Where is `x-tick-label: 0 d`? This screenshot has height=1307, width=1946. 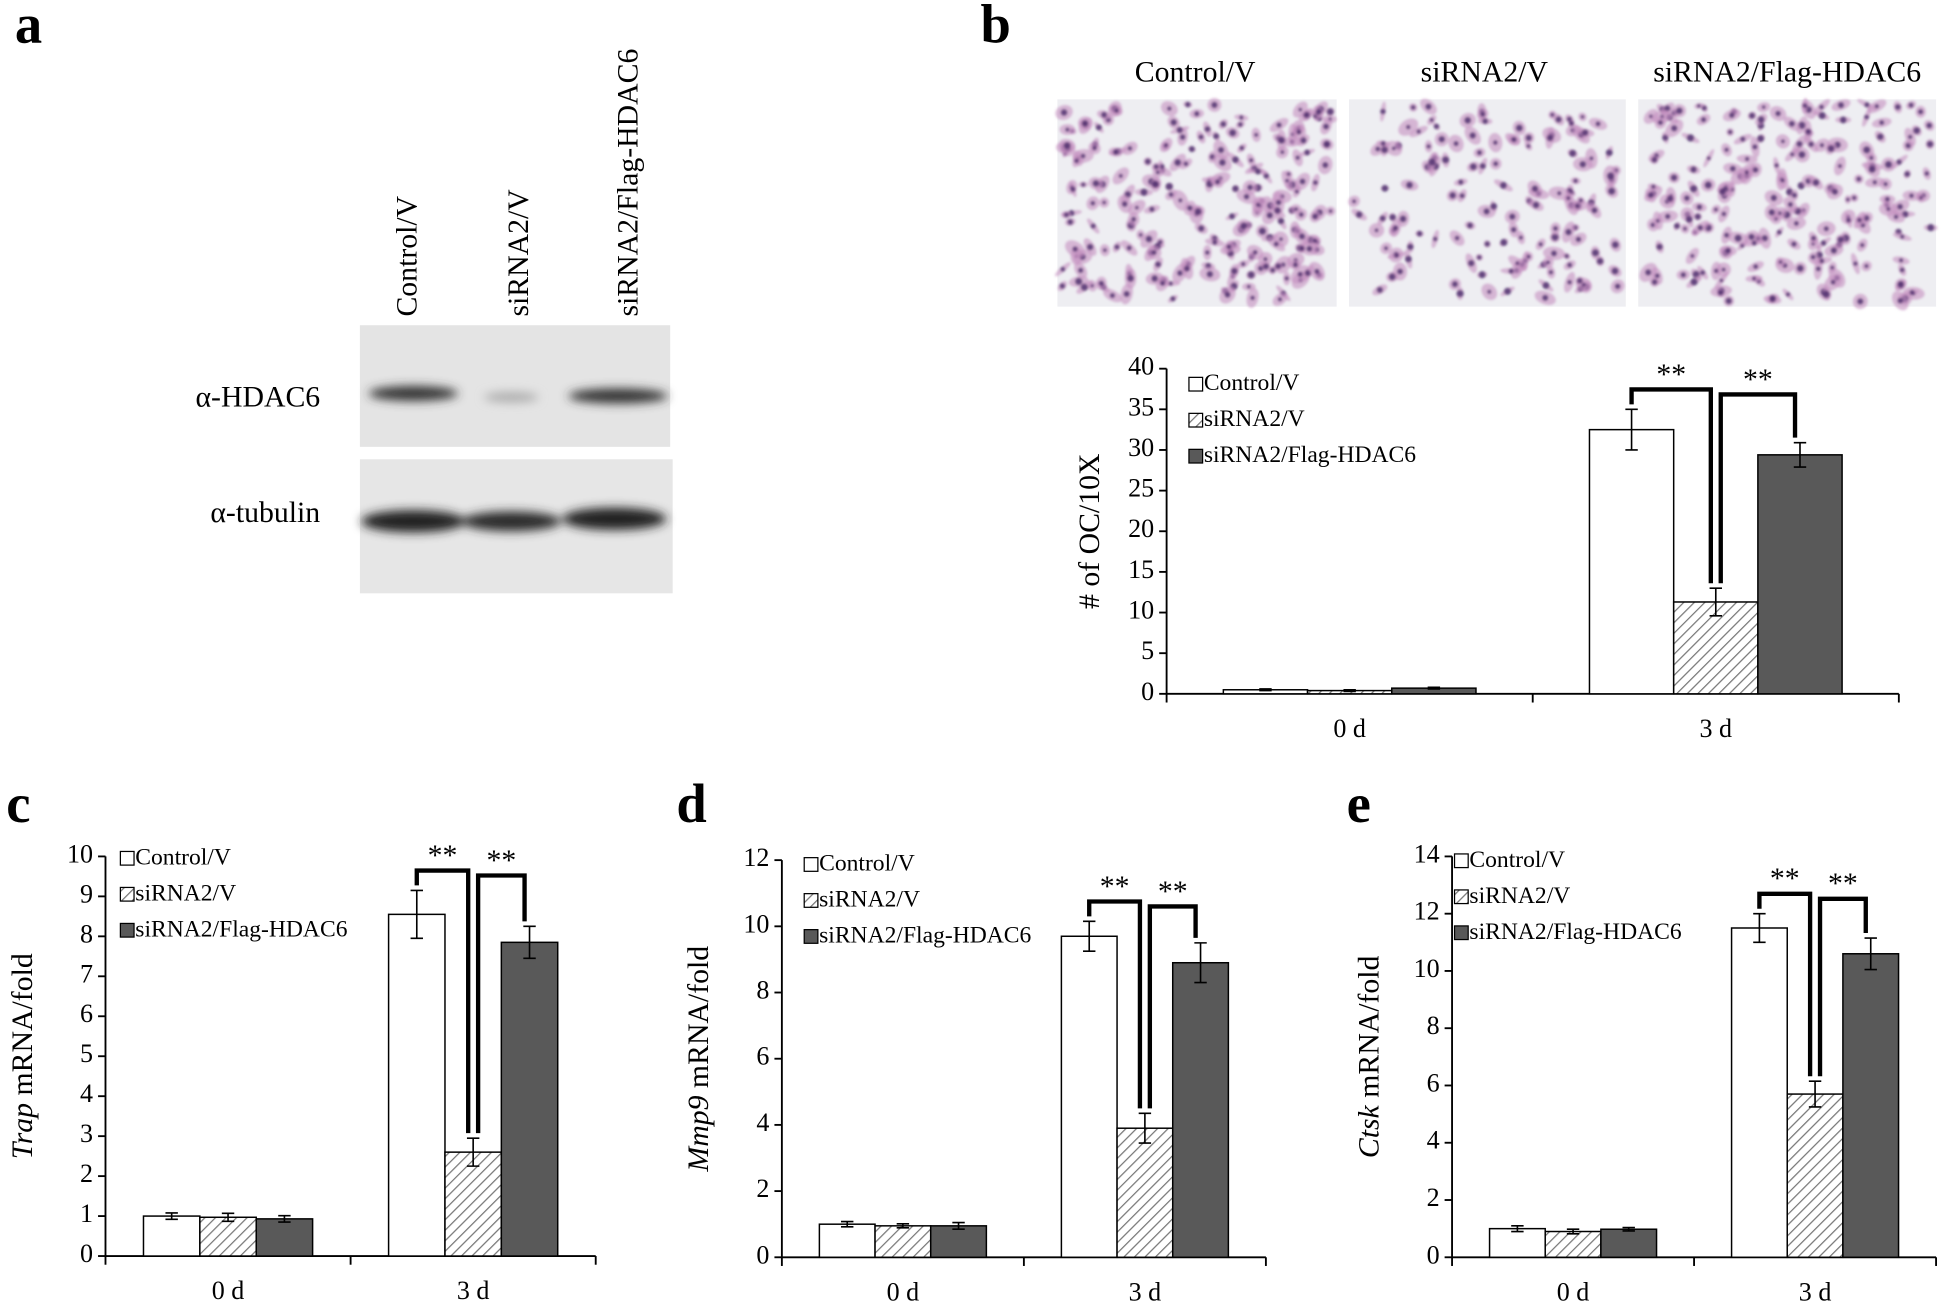
x-tick-label: 0 d is located at coordinates (1349, 728).